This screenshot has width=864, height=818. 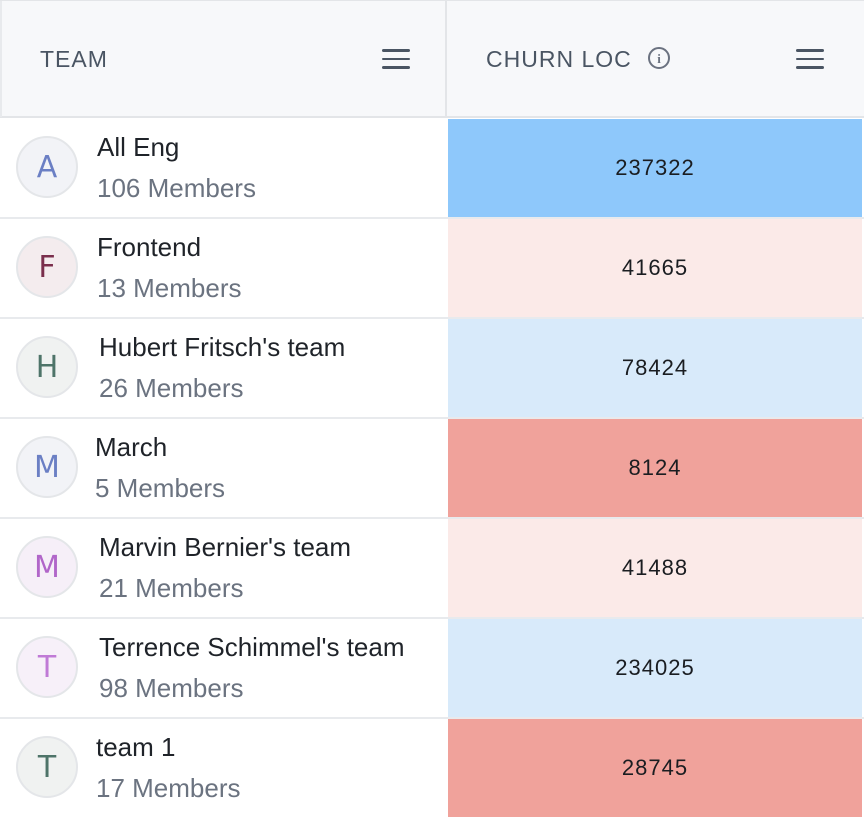 What do you see at coordinates (559, 58) in the screenshot?
I see `column-header-churn-label: CHURN LOC` at bounding box center [559, 58].